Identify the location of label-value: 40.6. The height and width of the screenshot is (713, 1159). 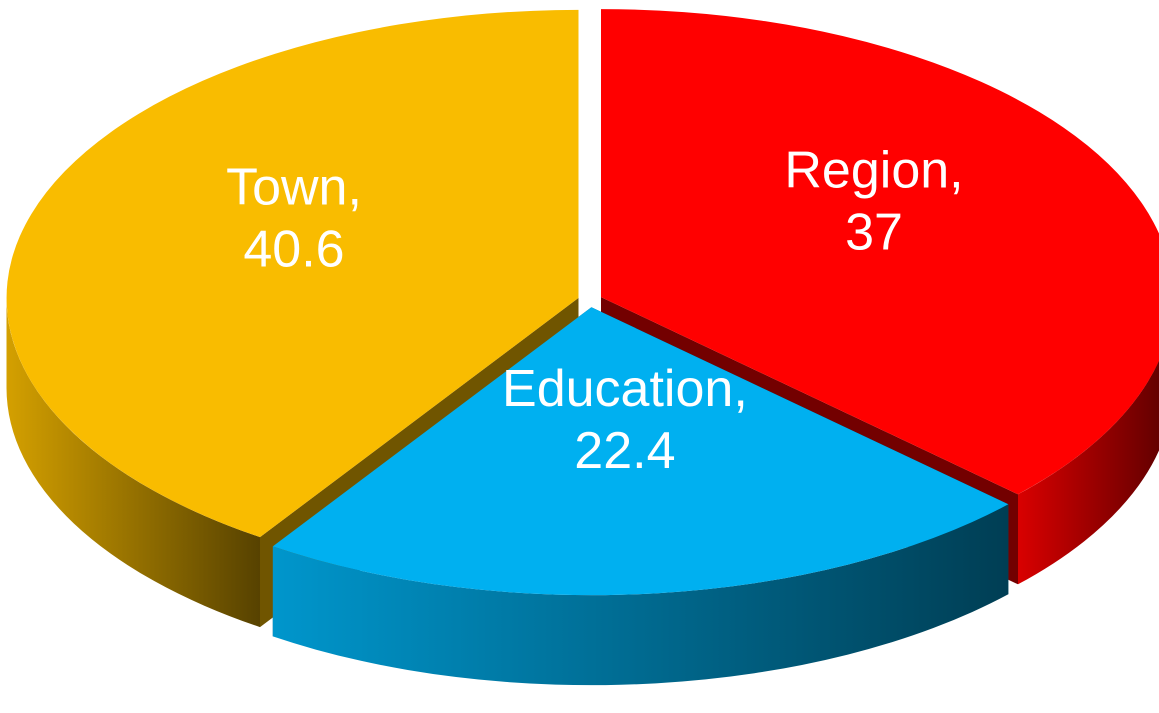
(293, 249).